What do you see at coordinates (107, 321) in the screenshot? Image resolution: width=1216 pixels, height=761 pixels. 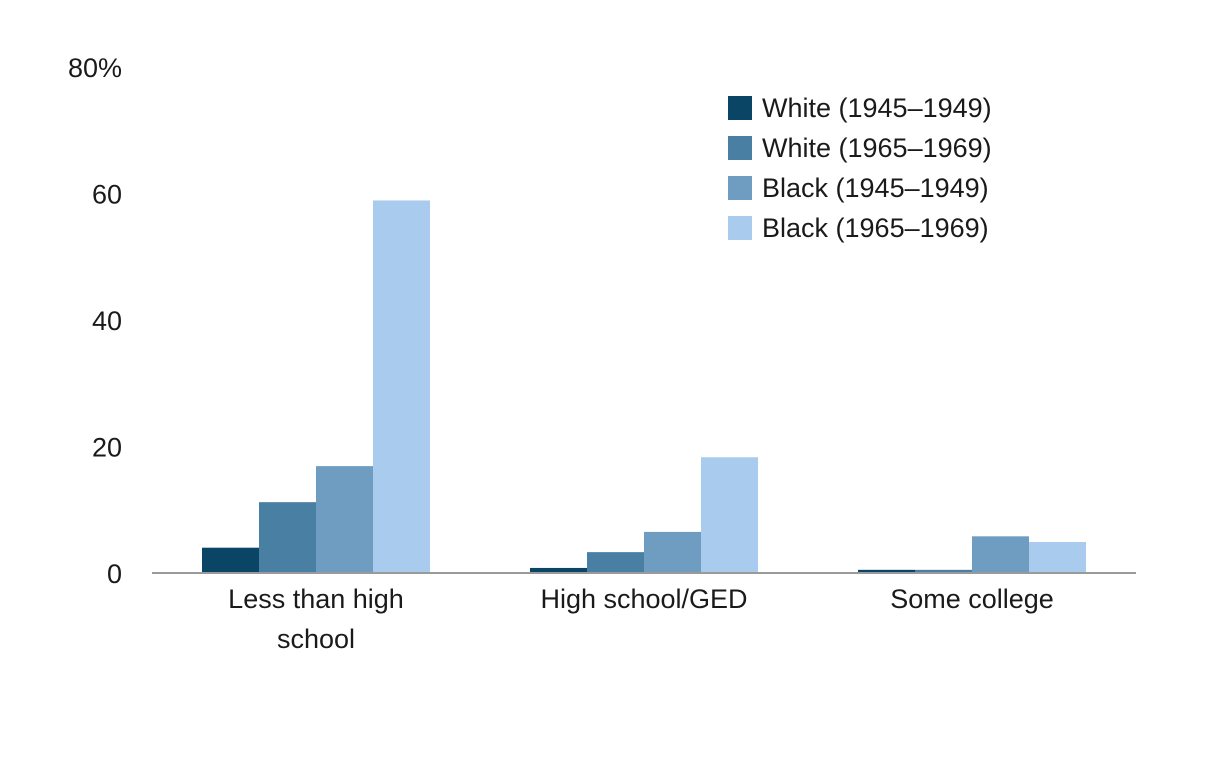 I see `y-tick-label: 40` at bounding box center [107, 321].